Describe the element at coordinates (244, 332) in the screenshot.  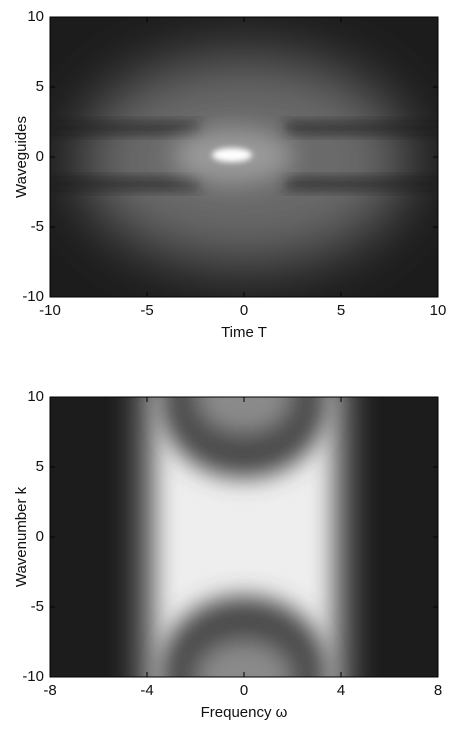
I see `x-axis-label: Time T` at that location.